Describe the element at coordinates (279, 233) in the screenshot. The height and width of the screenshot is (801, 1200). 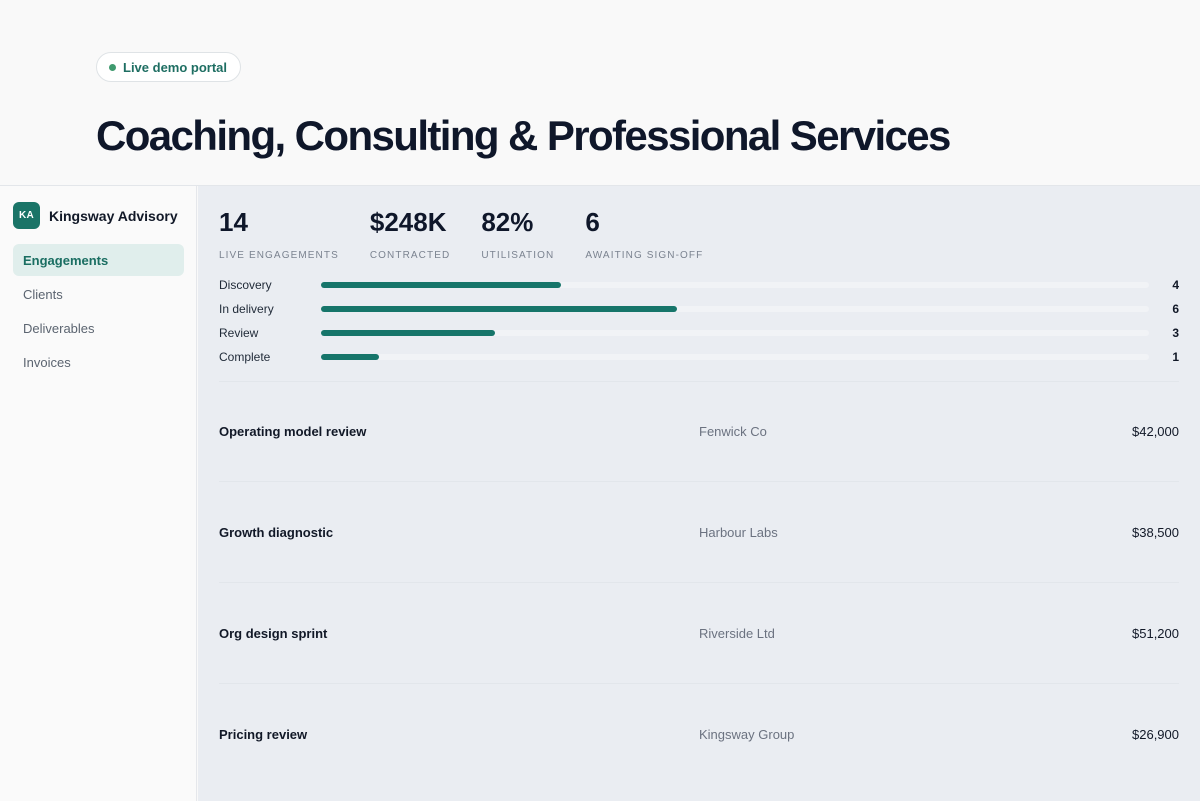
I see `stat-live-engagements: 14 Live engagements` at that location.